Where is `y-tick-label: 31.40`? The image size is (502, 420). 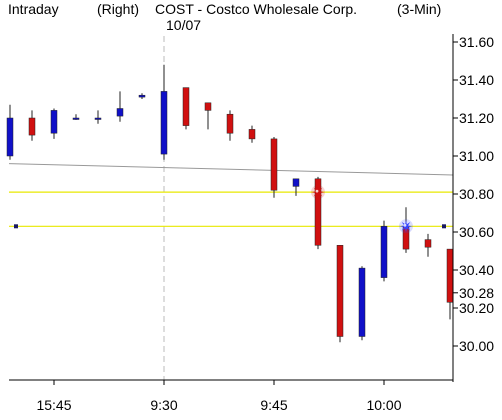 y-tick-label: 31.40 is located at coordinates (476, 80).